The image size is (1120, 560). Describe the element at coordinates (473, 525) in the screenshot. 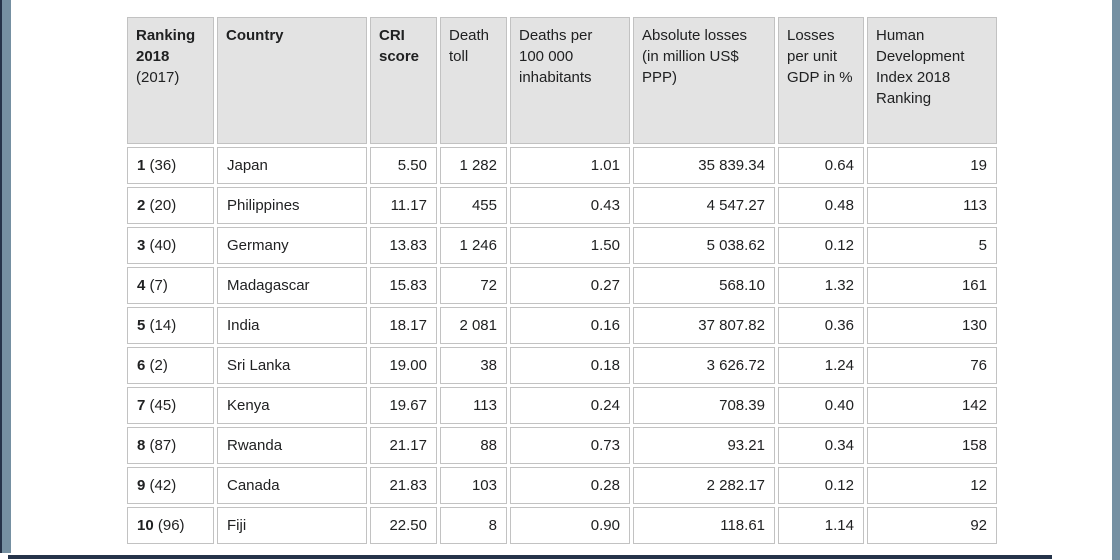

I see `cell-death-toll: 8` at that location.